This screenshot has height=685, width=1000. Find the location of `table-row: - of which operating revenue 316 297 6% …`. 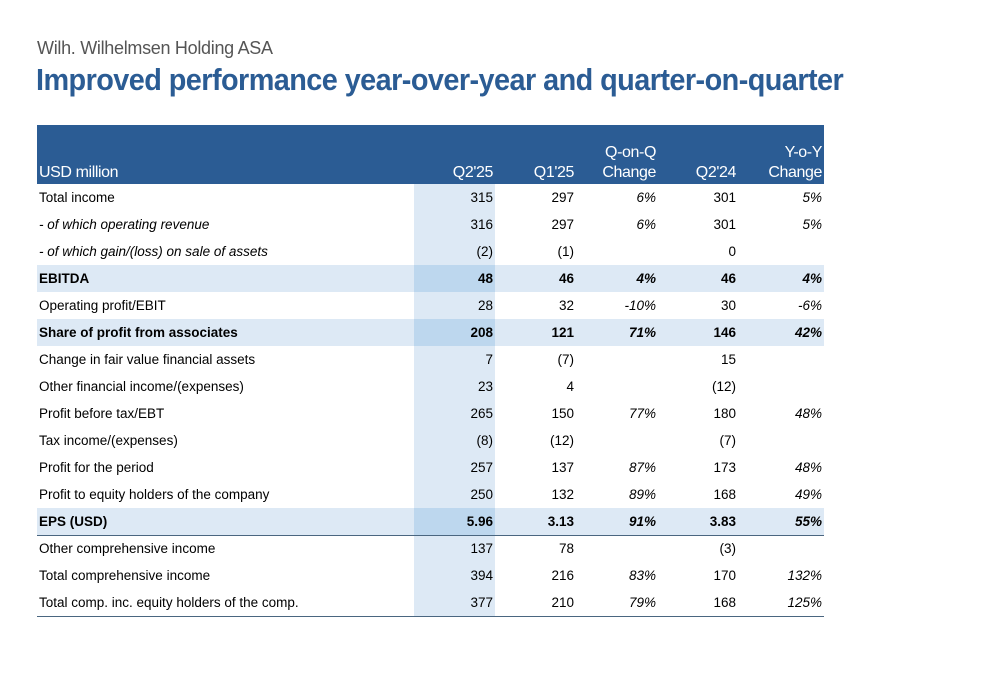

table-row: - of which operating revenue 316 297 6% … is located at coordinates (430, 224).